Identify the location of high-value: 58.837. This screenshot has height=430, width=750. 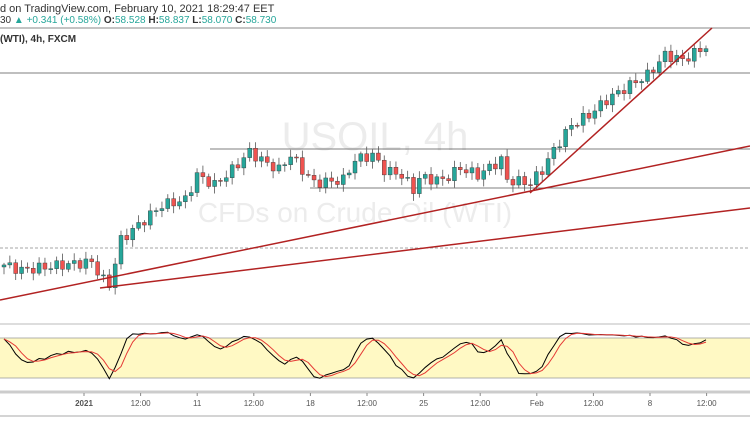
(174, 20).